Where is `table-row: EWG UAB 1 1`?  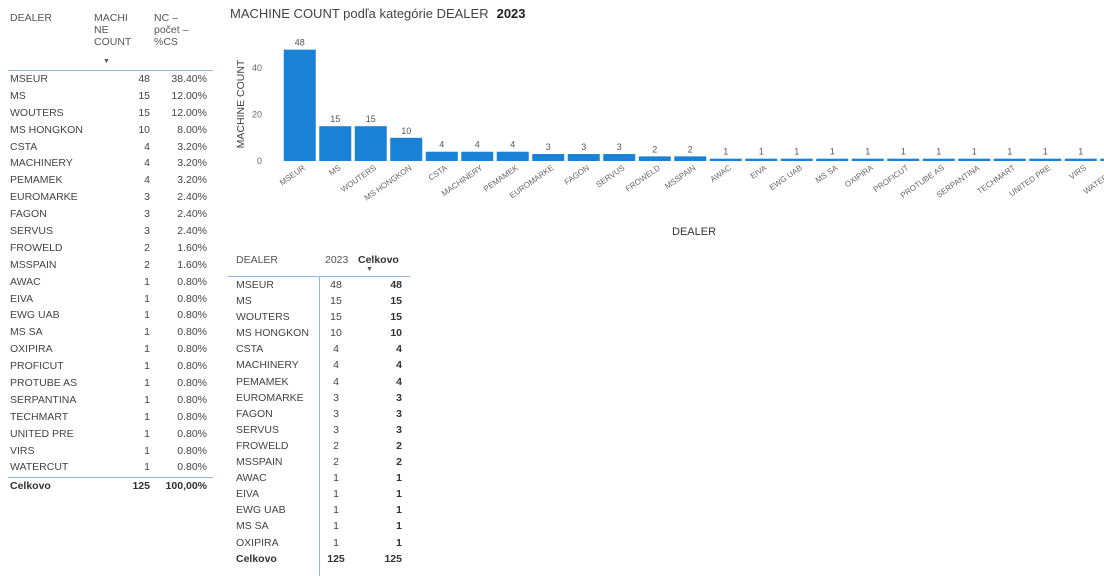 table-row: EWG UAB 1 1 is located at coordinates (319, 510).